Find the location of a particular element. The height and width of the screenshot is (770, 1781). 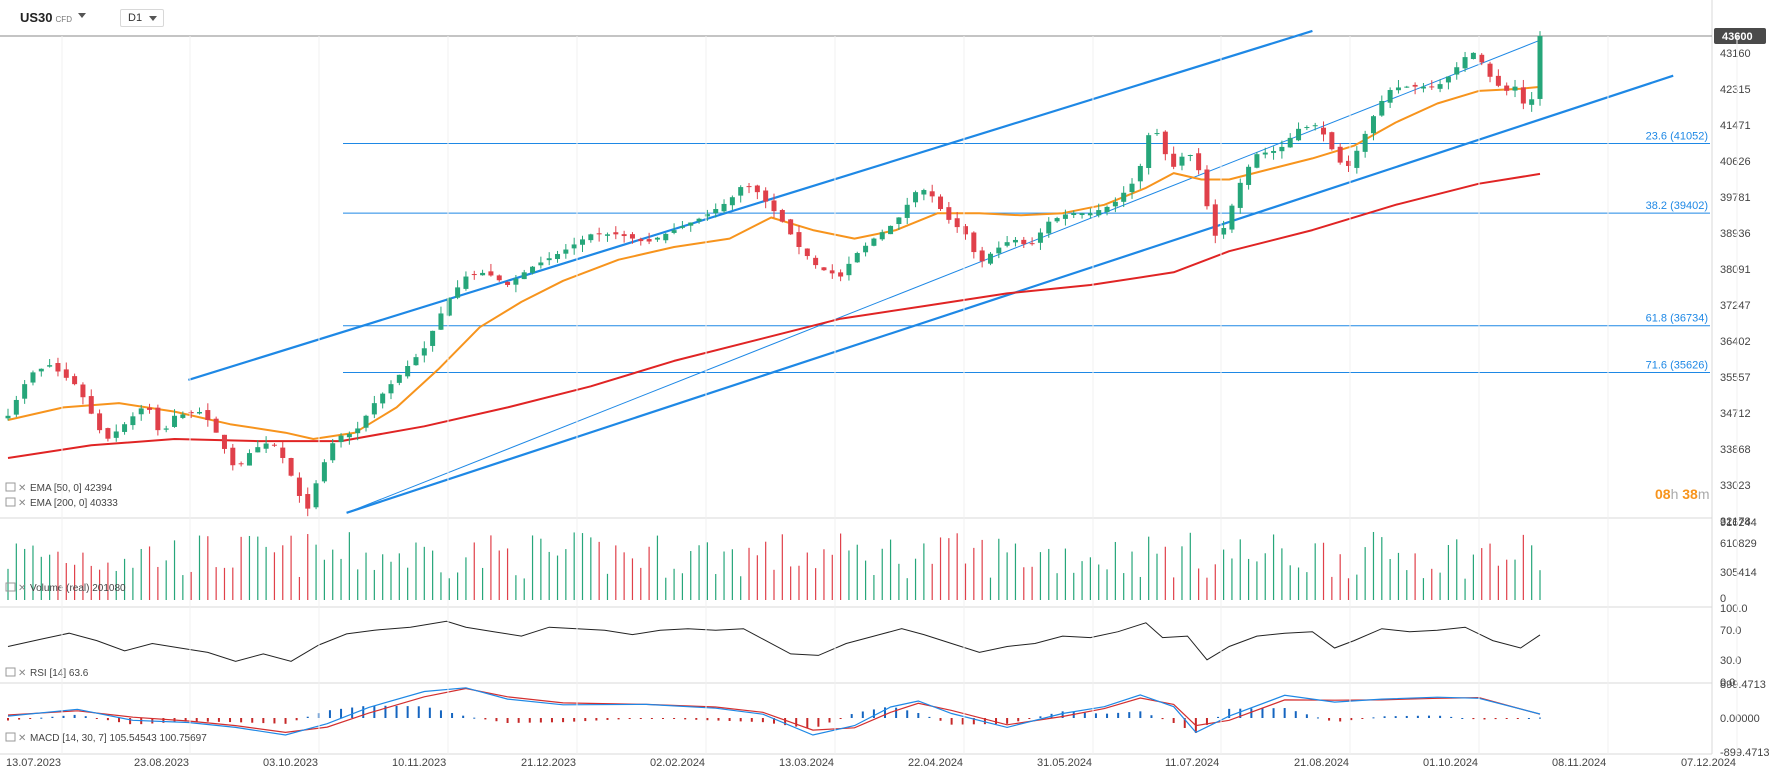

symbol-selector: US30 CFD is located at coordinates (46, 17).